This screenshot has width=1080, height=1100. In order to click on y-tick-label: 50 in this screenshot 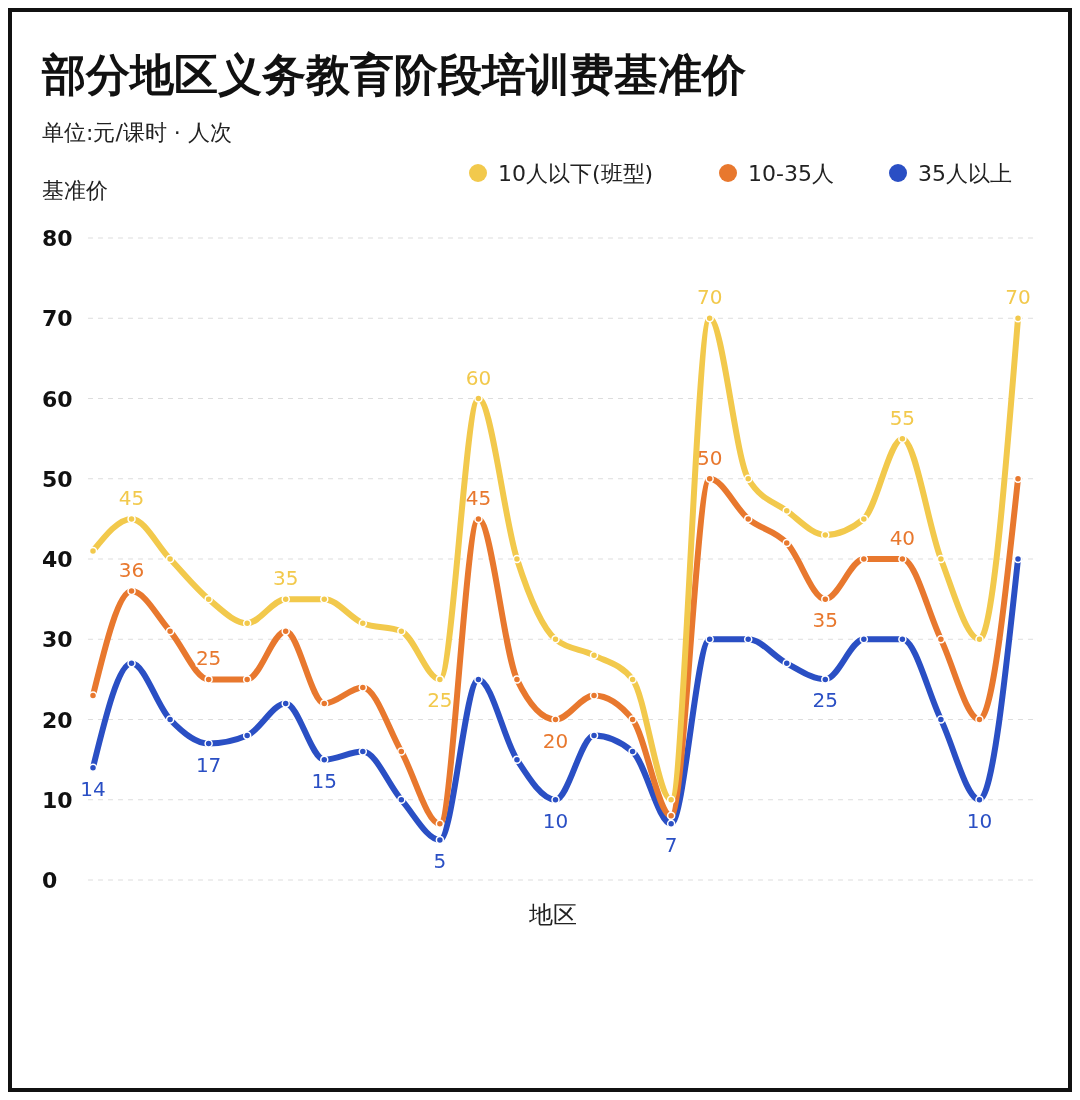, I will do `click(57, 479)`.